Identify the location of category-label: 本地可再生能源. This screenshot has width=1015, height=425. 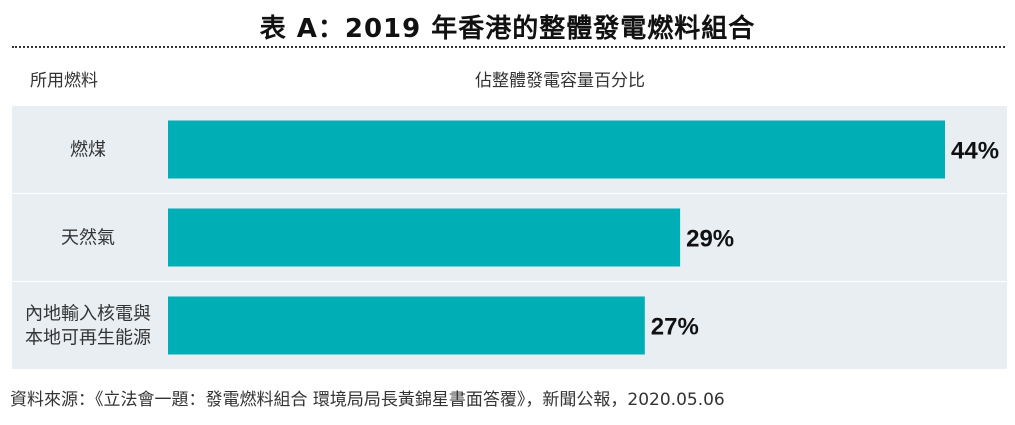
(88, 338).